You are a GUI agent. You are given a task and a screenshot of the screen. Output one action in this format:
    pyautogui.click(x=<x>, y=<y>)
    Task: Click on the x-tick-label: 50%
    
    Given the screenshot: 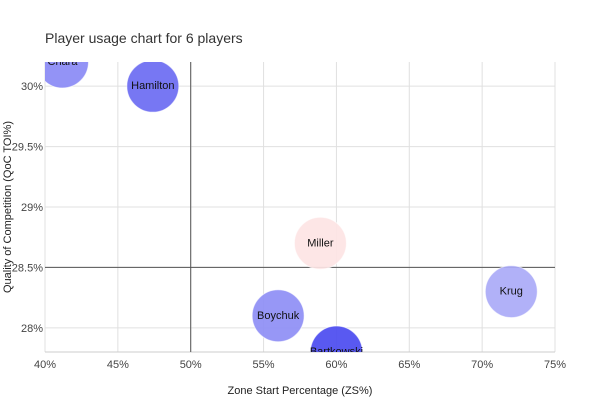 What is the action you would take?
    pyautogui.click(x=191, y=365)
    